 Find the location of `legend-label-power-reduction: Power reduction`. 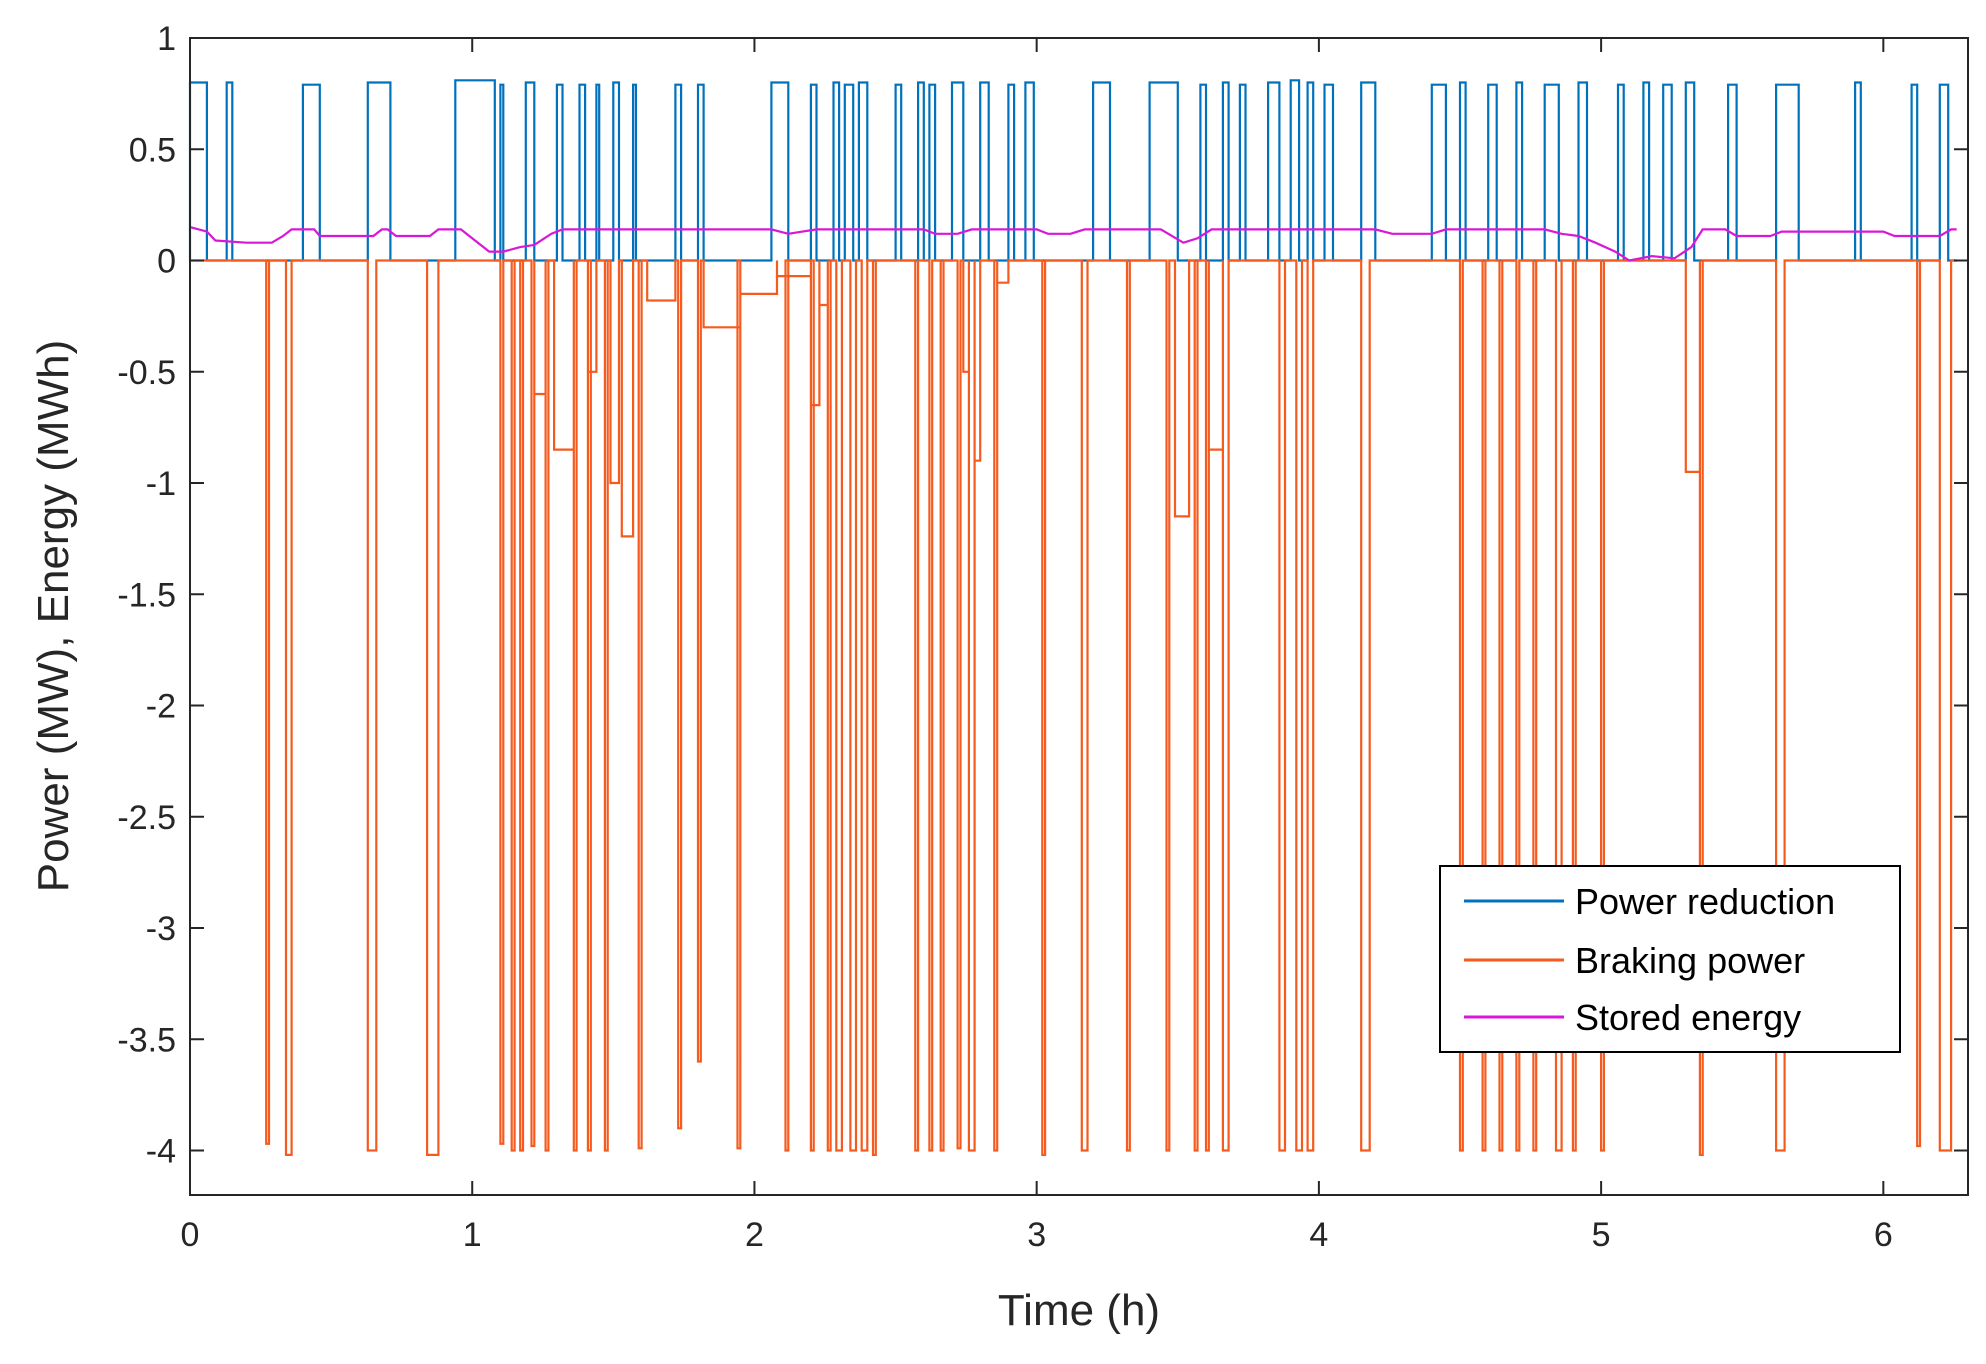

legend-label-power-reduction: Power reduction is located at coordinates (1705, 901).